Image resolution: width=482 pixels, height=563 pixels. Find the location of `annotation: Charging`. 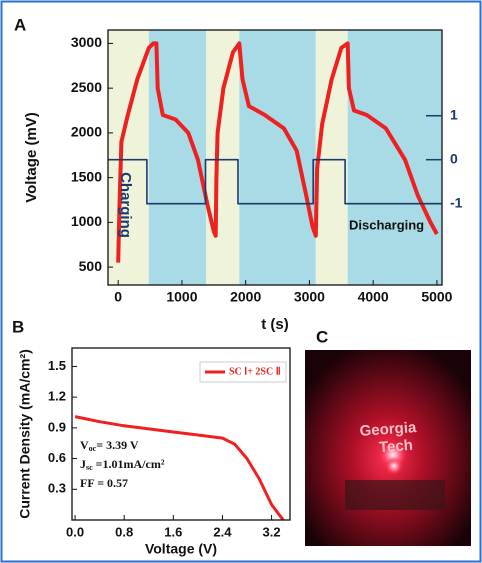

annotation: Charging is located at coordinates (125, 205).